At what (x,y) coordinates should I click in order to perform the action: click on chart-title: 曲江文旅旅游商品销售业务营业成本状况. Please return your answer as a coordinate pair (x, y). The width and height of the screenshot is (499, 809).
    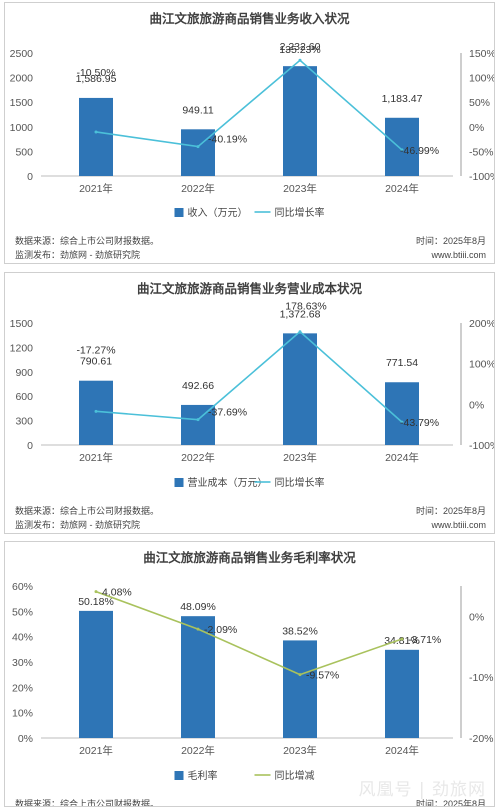
    Looking at the image, I should click on (250, 288).